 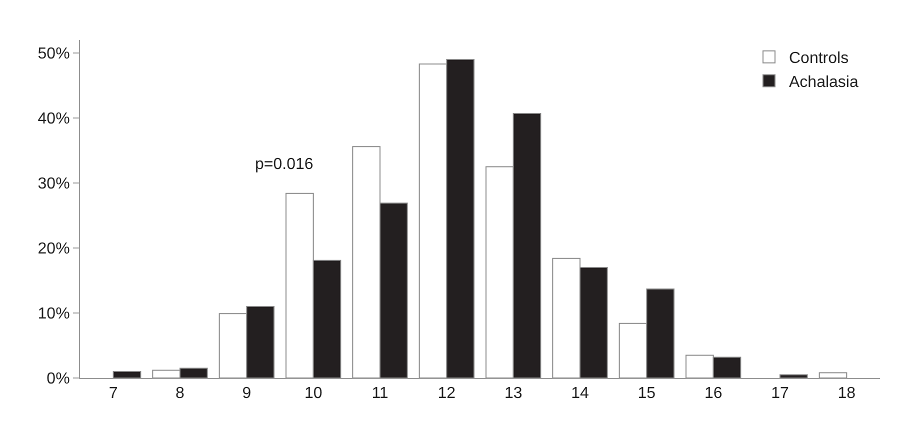 I want to click on y-tick-label: 50%, so click(x=54, y=54).